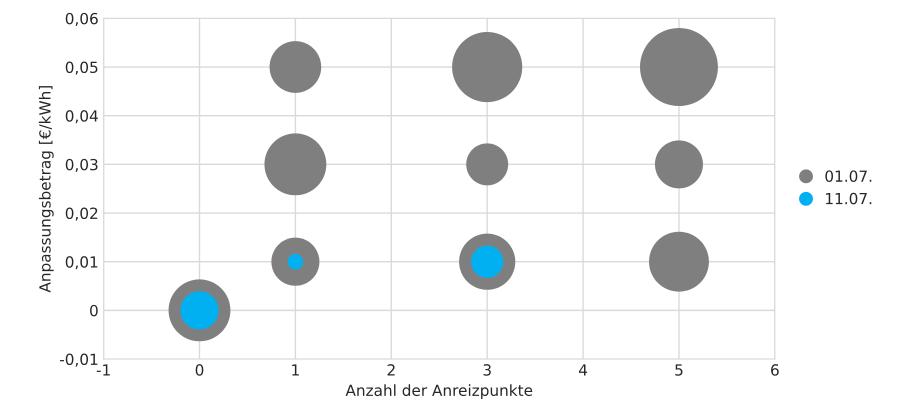 The image size is (901, 408). I want to click on y-tick-label: 0,01, so click(82, 263).